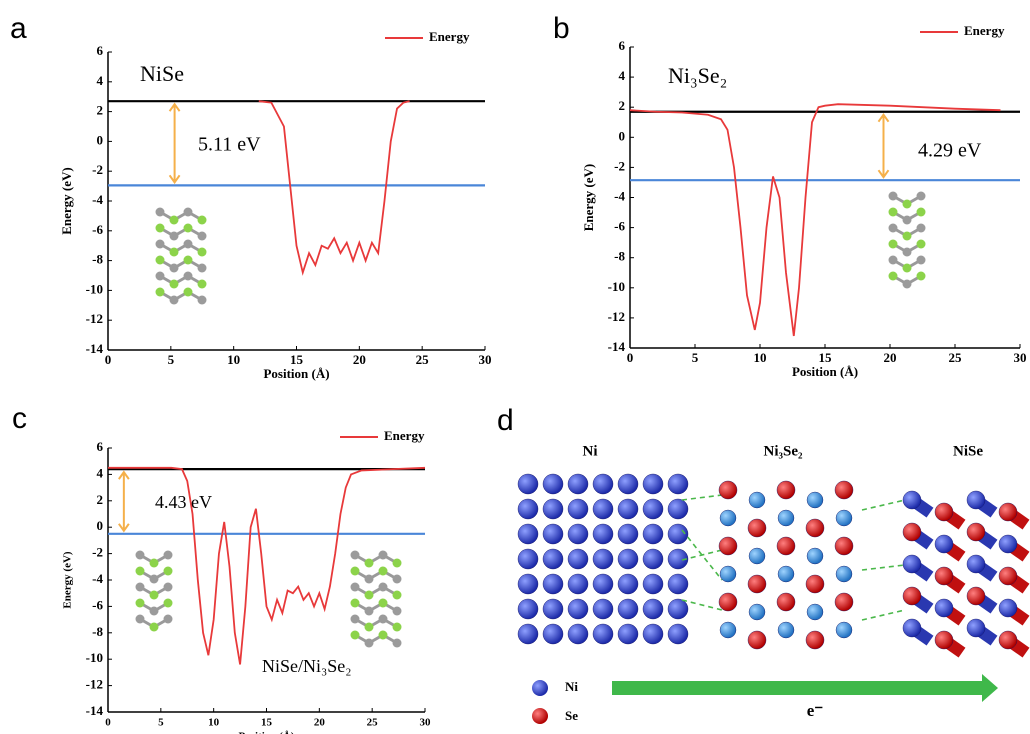 The image size is (1030, 734). I want to click on annotation: 4.43 eV, so click(183, 502).